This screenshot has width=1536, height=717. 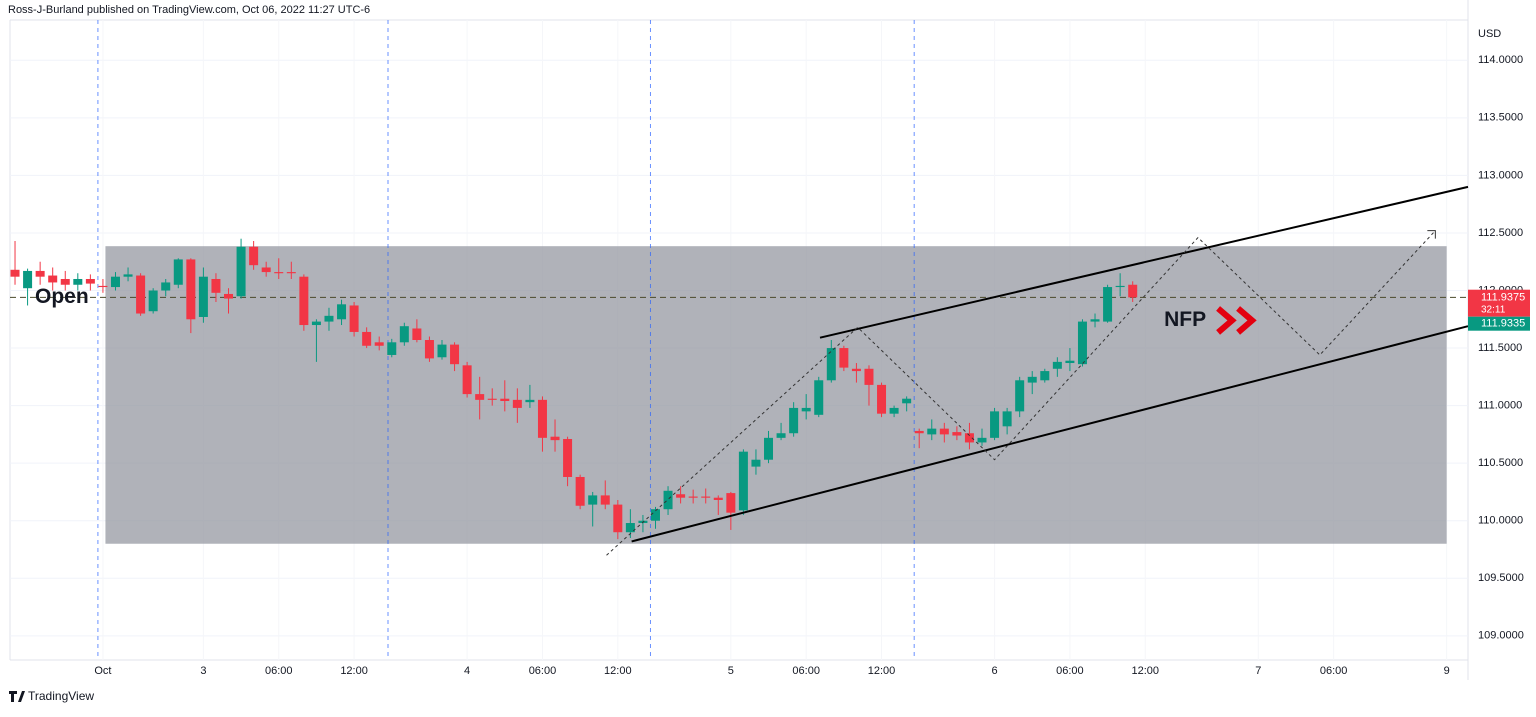 What do you see at coordinates (1500, 60) in the screenshot?
I see `y-tick-label: 114.0000` at bounding box center [1500, 60].